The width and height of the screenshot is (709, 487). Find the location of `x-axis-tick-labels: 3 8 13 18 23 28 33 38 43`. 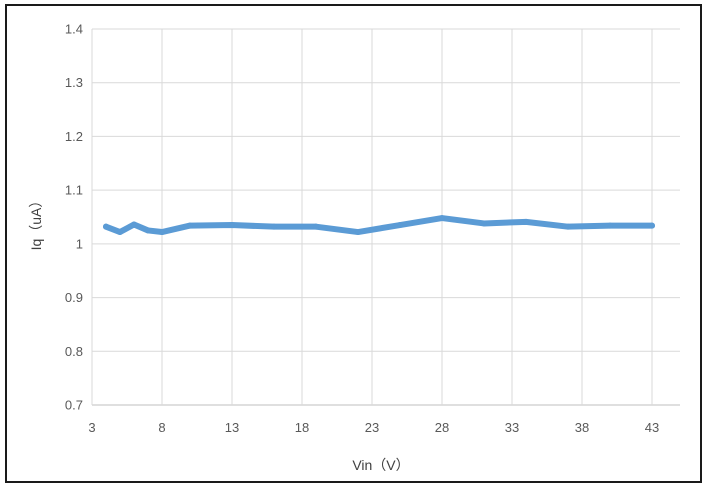

x-axis-tick-labels: 3 8 13 18 23 28 33 38 43 is located at coordinates (373, 427).